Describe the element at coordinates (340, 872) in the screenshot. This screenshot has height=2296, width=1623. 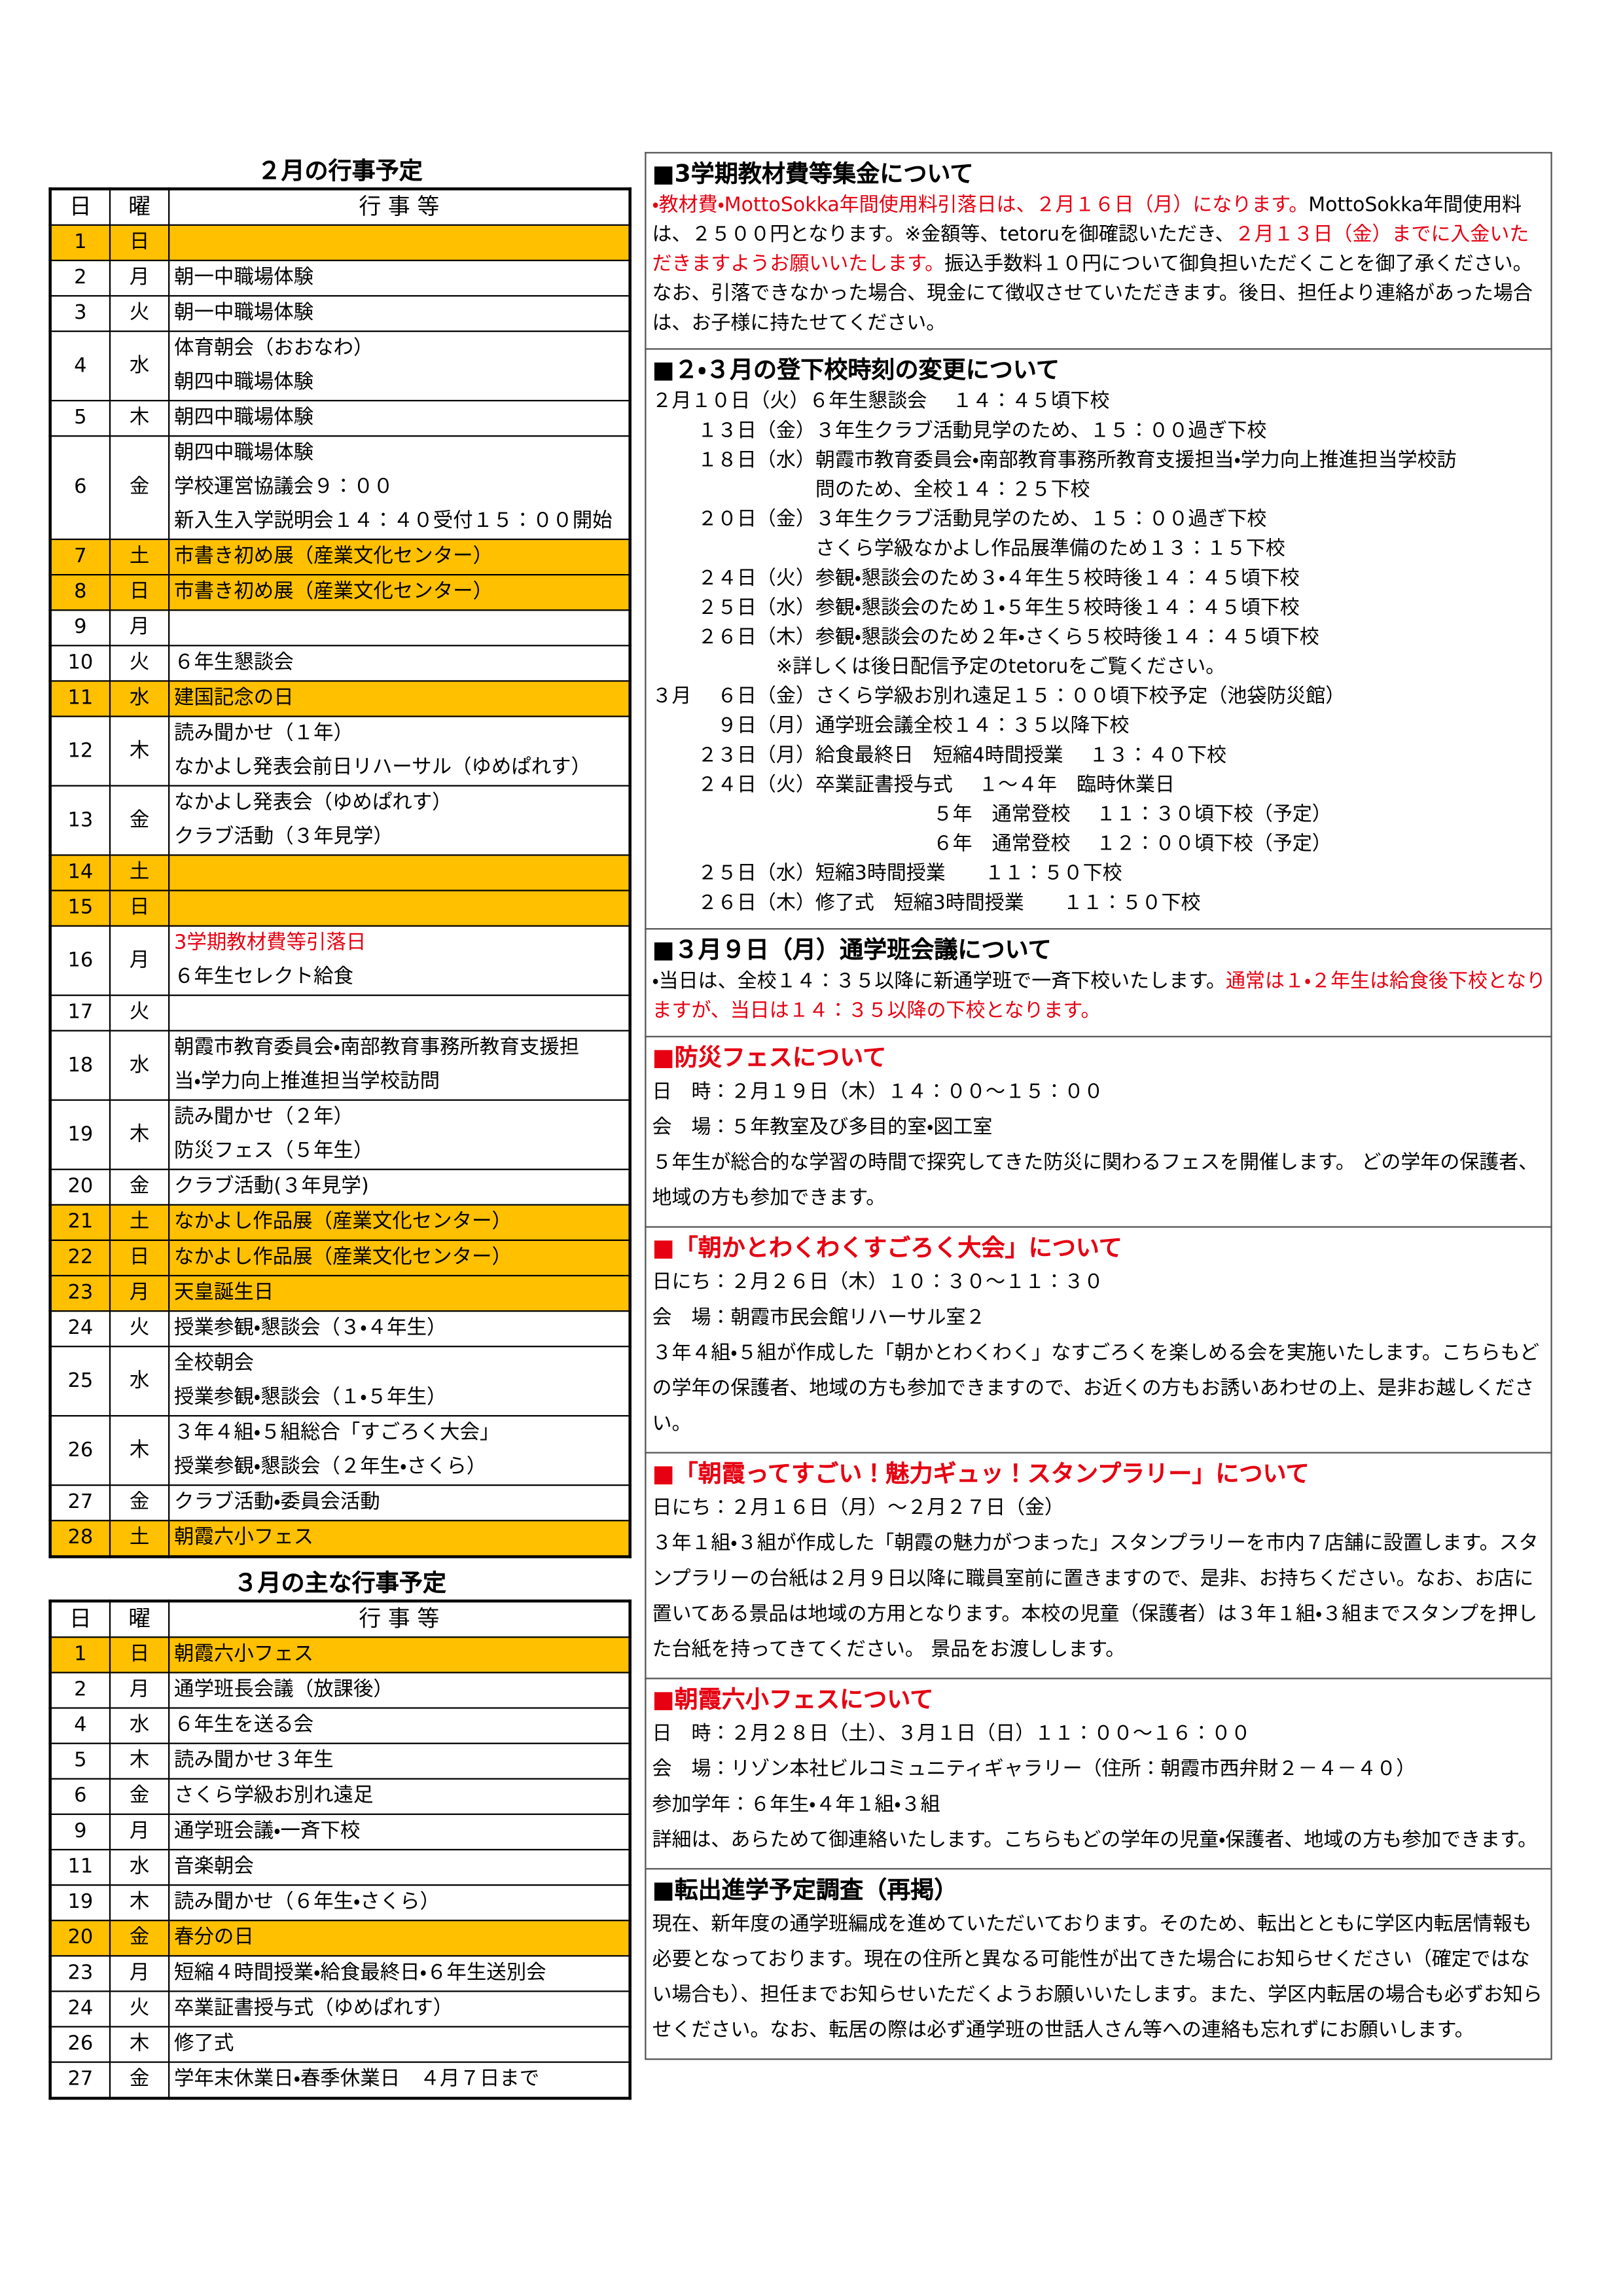
I see `row: 14 土` at that location.